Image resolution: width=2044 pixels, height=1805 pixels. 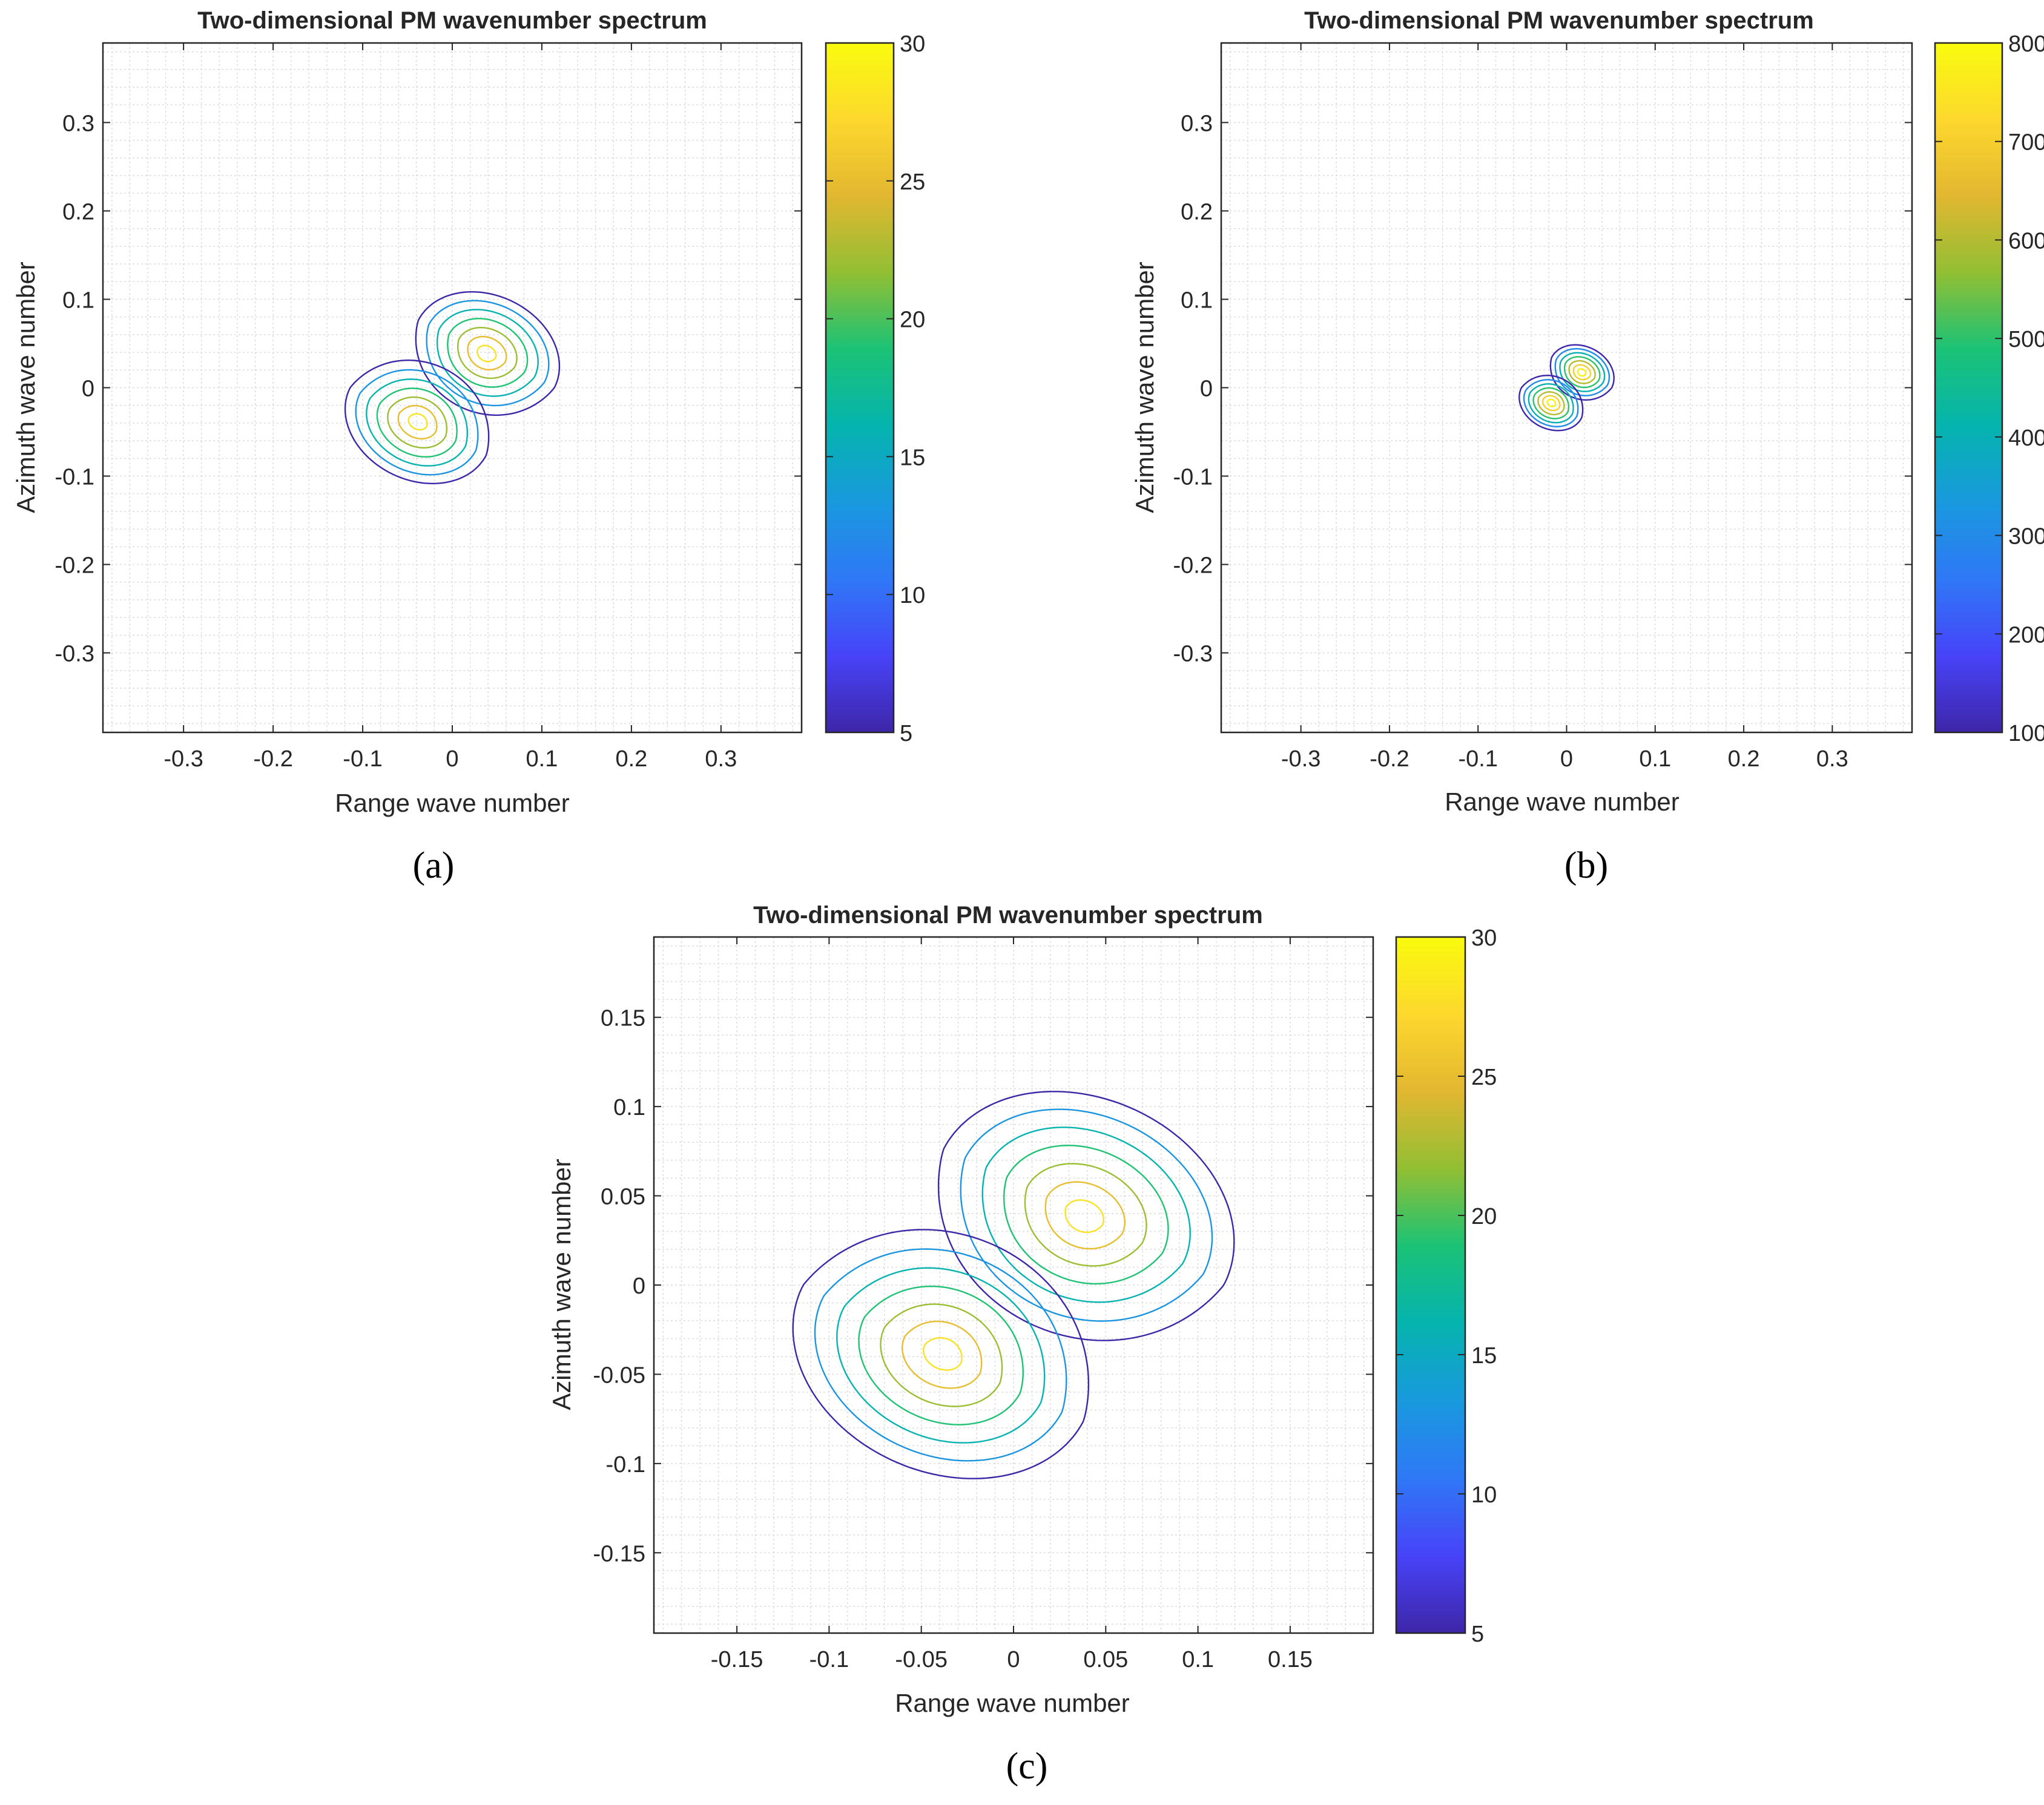 What do you see at coordinates (619, 1375) in the screenshot?
I see `y-tick-label: -0.05` at bounding box center [619, 1375].